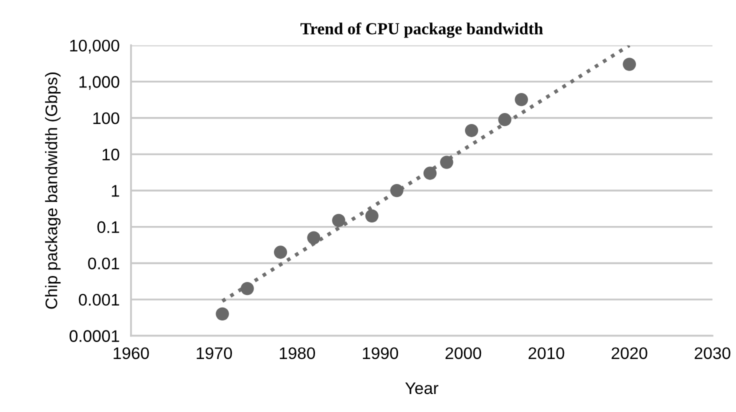 The image size is (736, 412). What do you see at coordinates (95, 47) in the screenshot?
I see `y-tick-label: 10,000` at bounding box center [95, 47].